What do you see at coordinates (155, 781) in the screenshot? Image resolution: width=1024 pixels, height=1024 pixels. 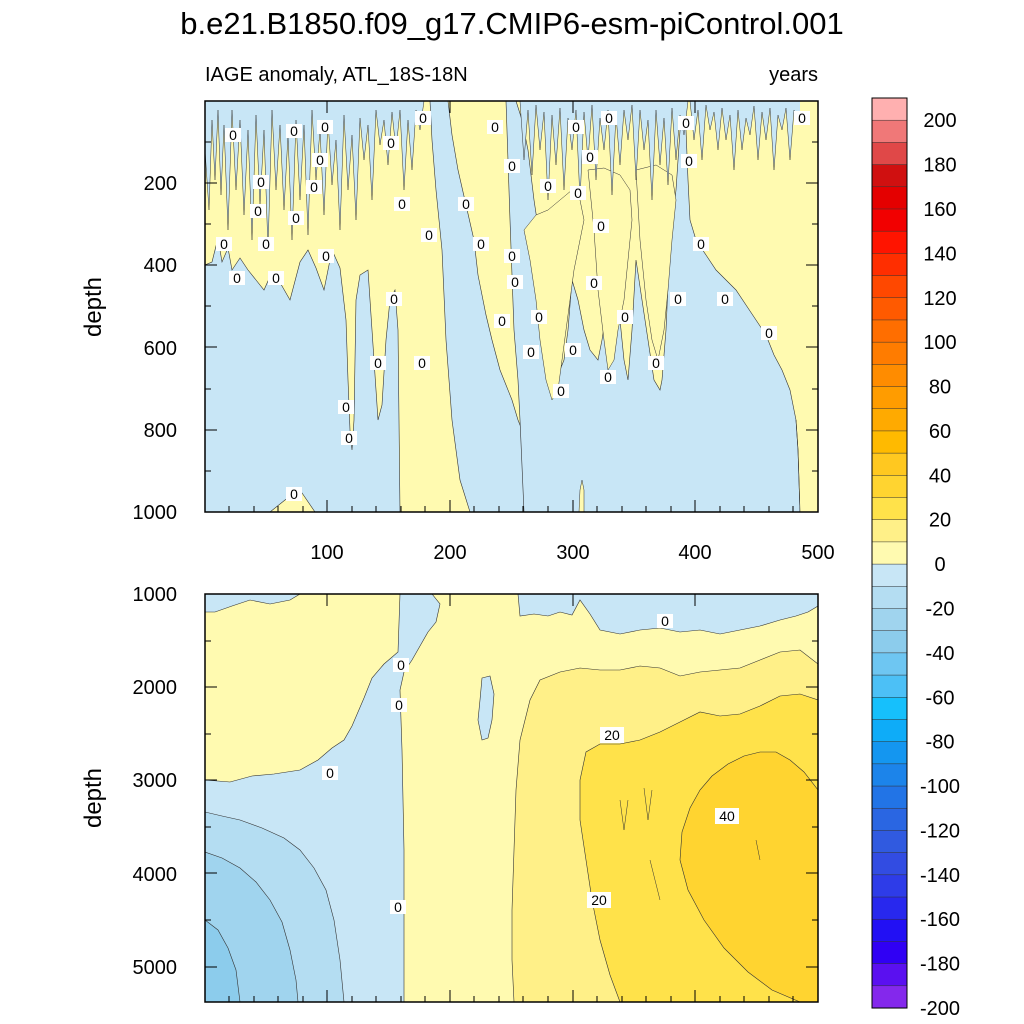 I see `lower-y-tick: 3000` at bounding box center [155, 781].